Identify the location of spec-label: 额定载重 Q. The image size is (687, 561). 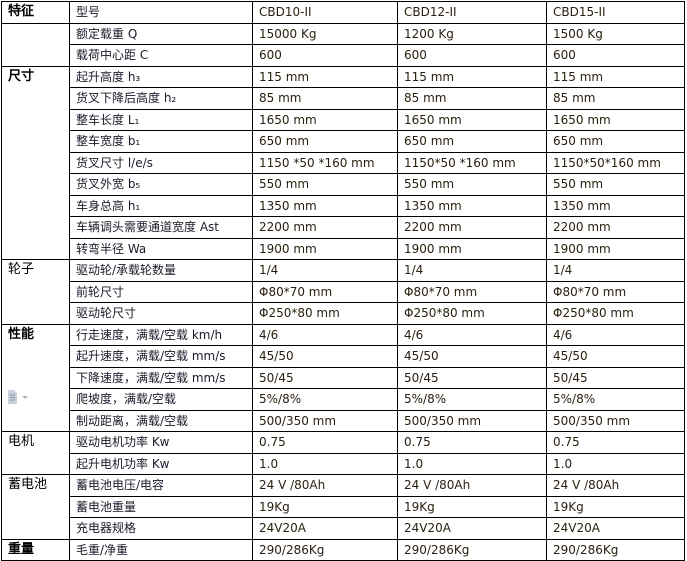
(161, 33).